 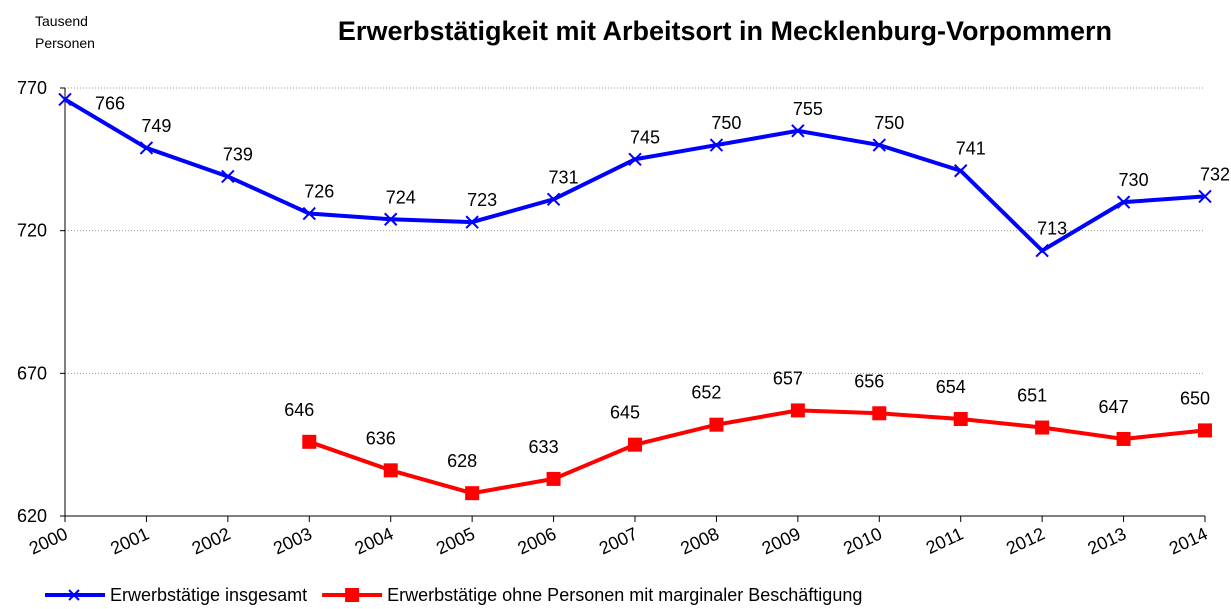 What do you see at coordinates (1188, 540) in the screenshot?
I see `x-tick-label: 2014` at bounding box center [1188, 540].